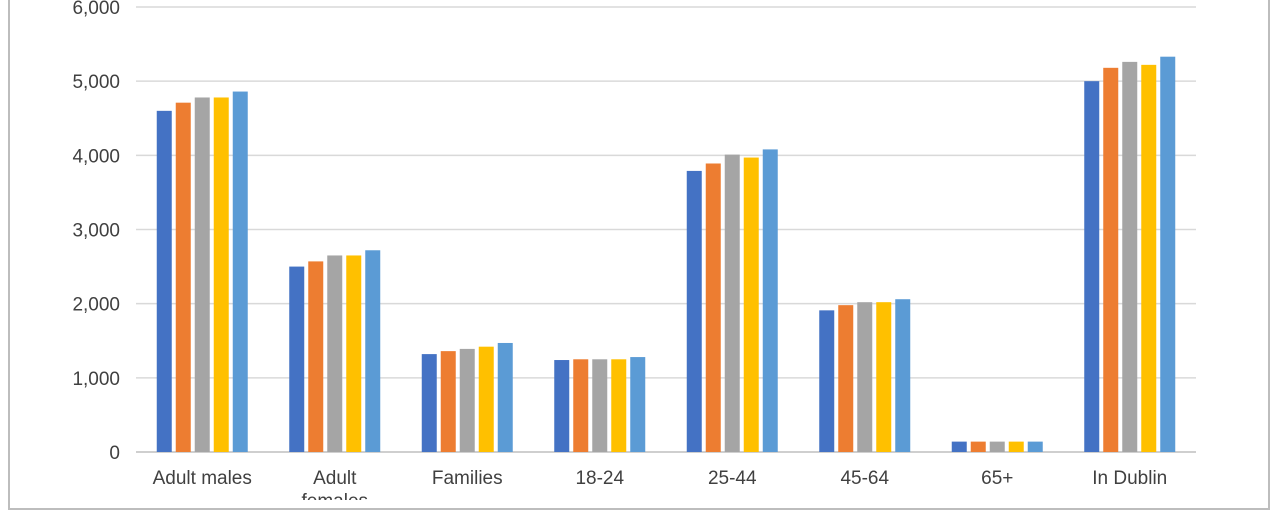  What do you see at coordinates (114, 453) in the screenshot?
I see `y-tick-label: 0` at bounding box center [114, 453].